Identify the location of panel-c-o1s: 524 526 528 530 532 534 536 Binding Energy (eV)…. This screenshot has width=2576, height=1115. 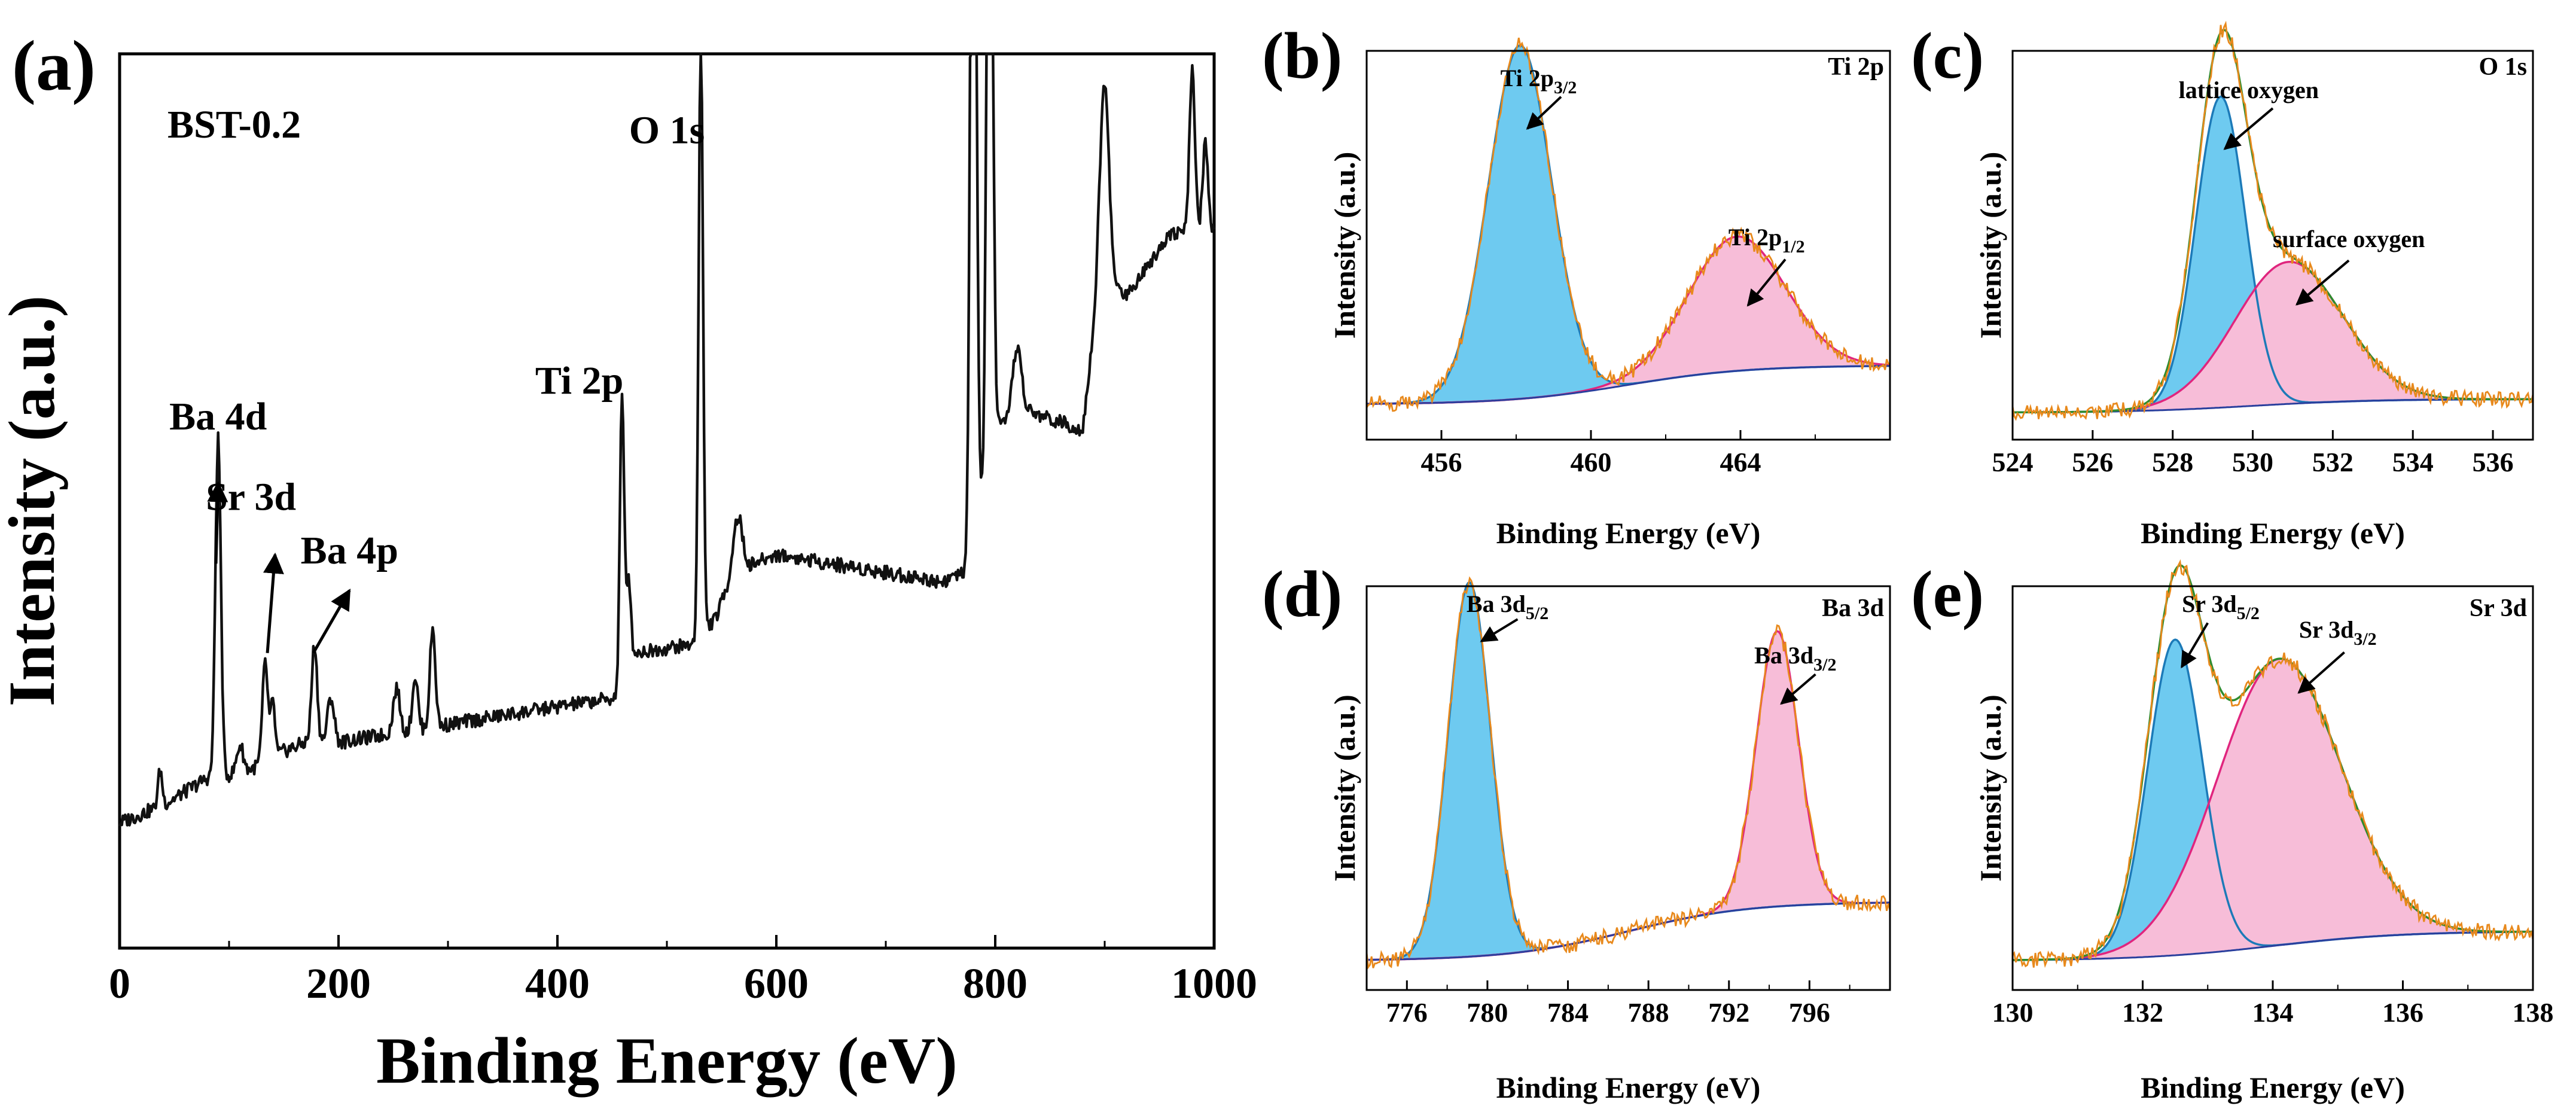
(2222, 284).